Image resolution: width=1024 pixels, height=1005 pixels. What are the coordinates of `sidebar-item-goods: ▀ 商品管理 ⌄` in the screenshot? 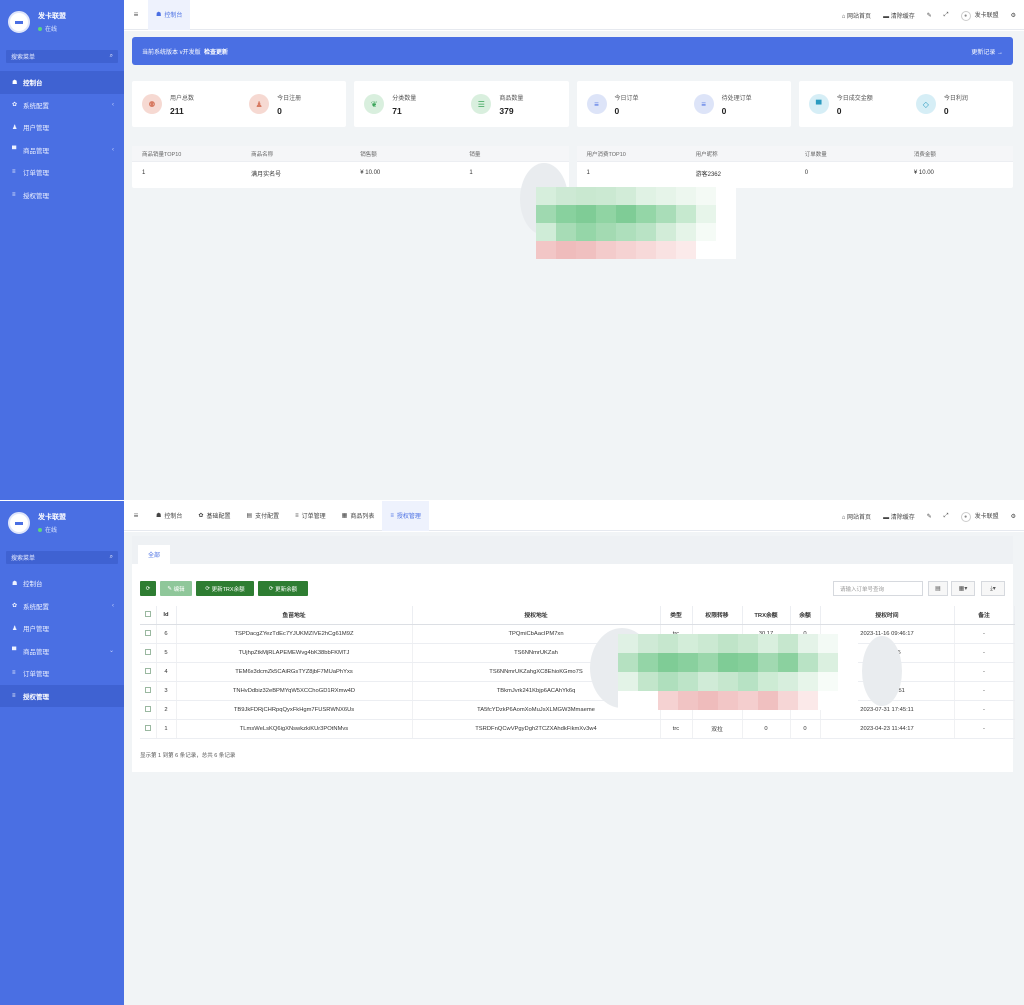 It's located at (62, 651).